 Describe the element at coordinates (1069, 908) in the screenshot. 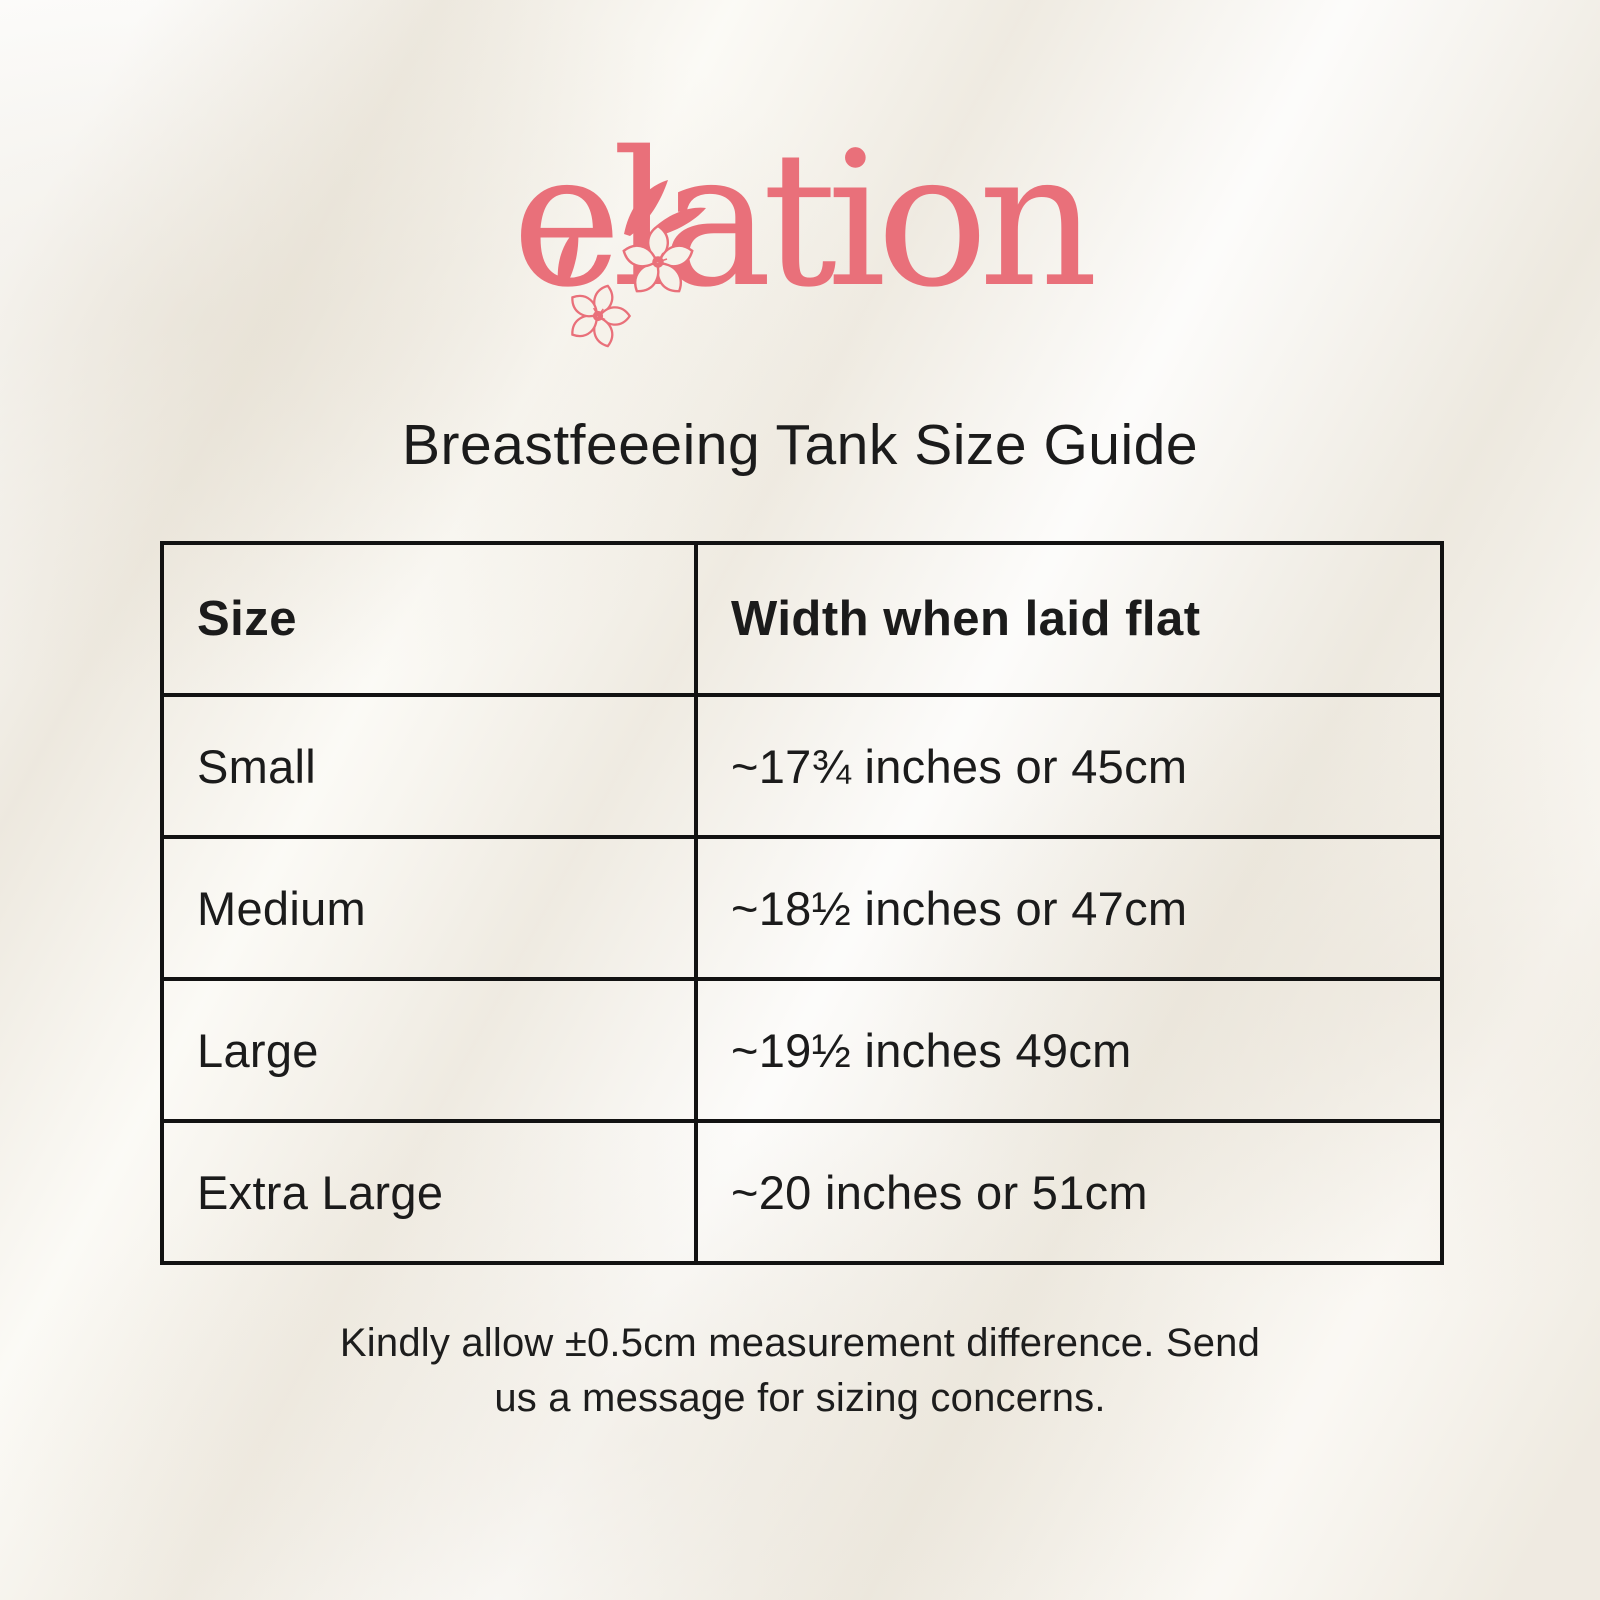

I see `width-cell: ~18½ inches or 47cm` at that location.